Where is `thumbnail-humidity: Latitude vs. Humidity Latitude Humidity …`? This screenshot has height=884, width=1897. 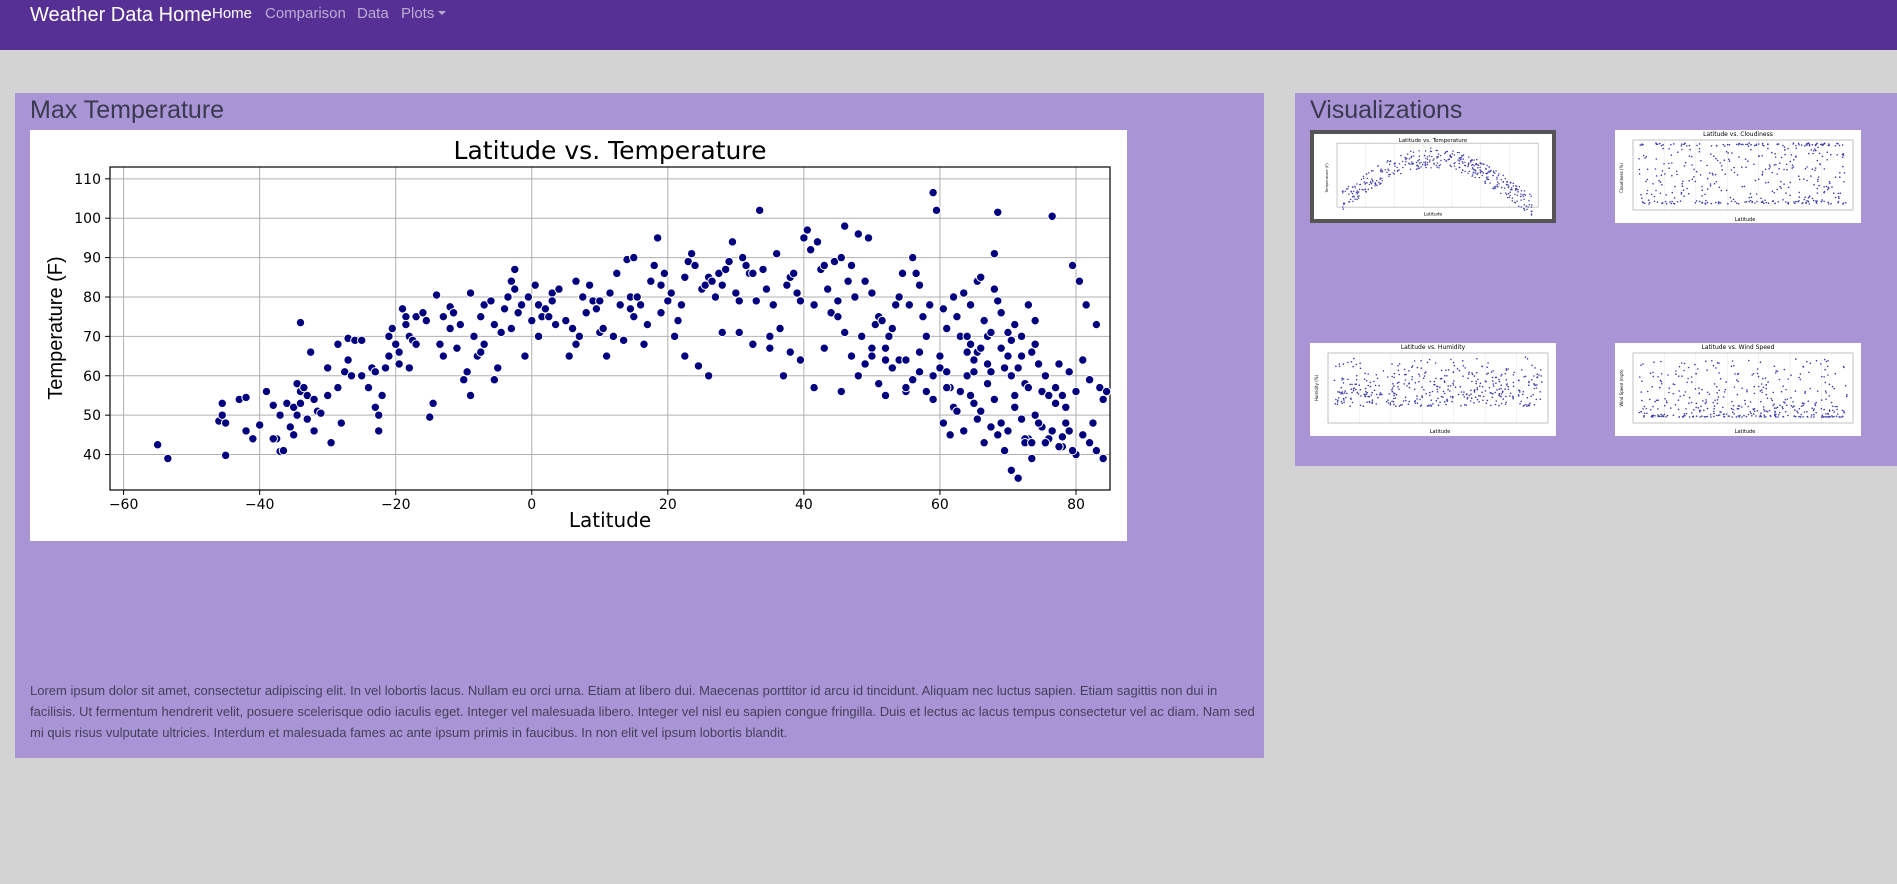 thumbnail-humidity: Latitude vs. Humidity Latitude Humidity … is located at coordinates (1433, 389).